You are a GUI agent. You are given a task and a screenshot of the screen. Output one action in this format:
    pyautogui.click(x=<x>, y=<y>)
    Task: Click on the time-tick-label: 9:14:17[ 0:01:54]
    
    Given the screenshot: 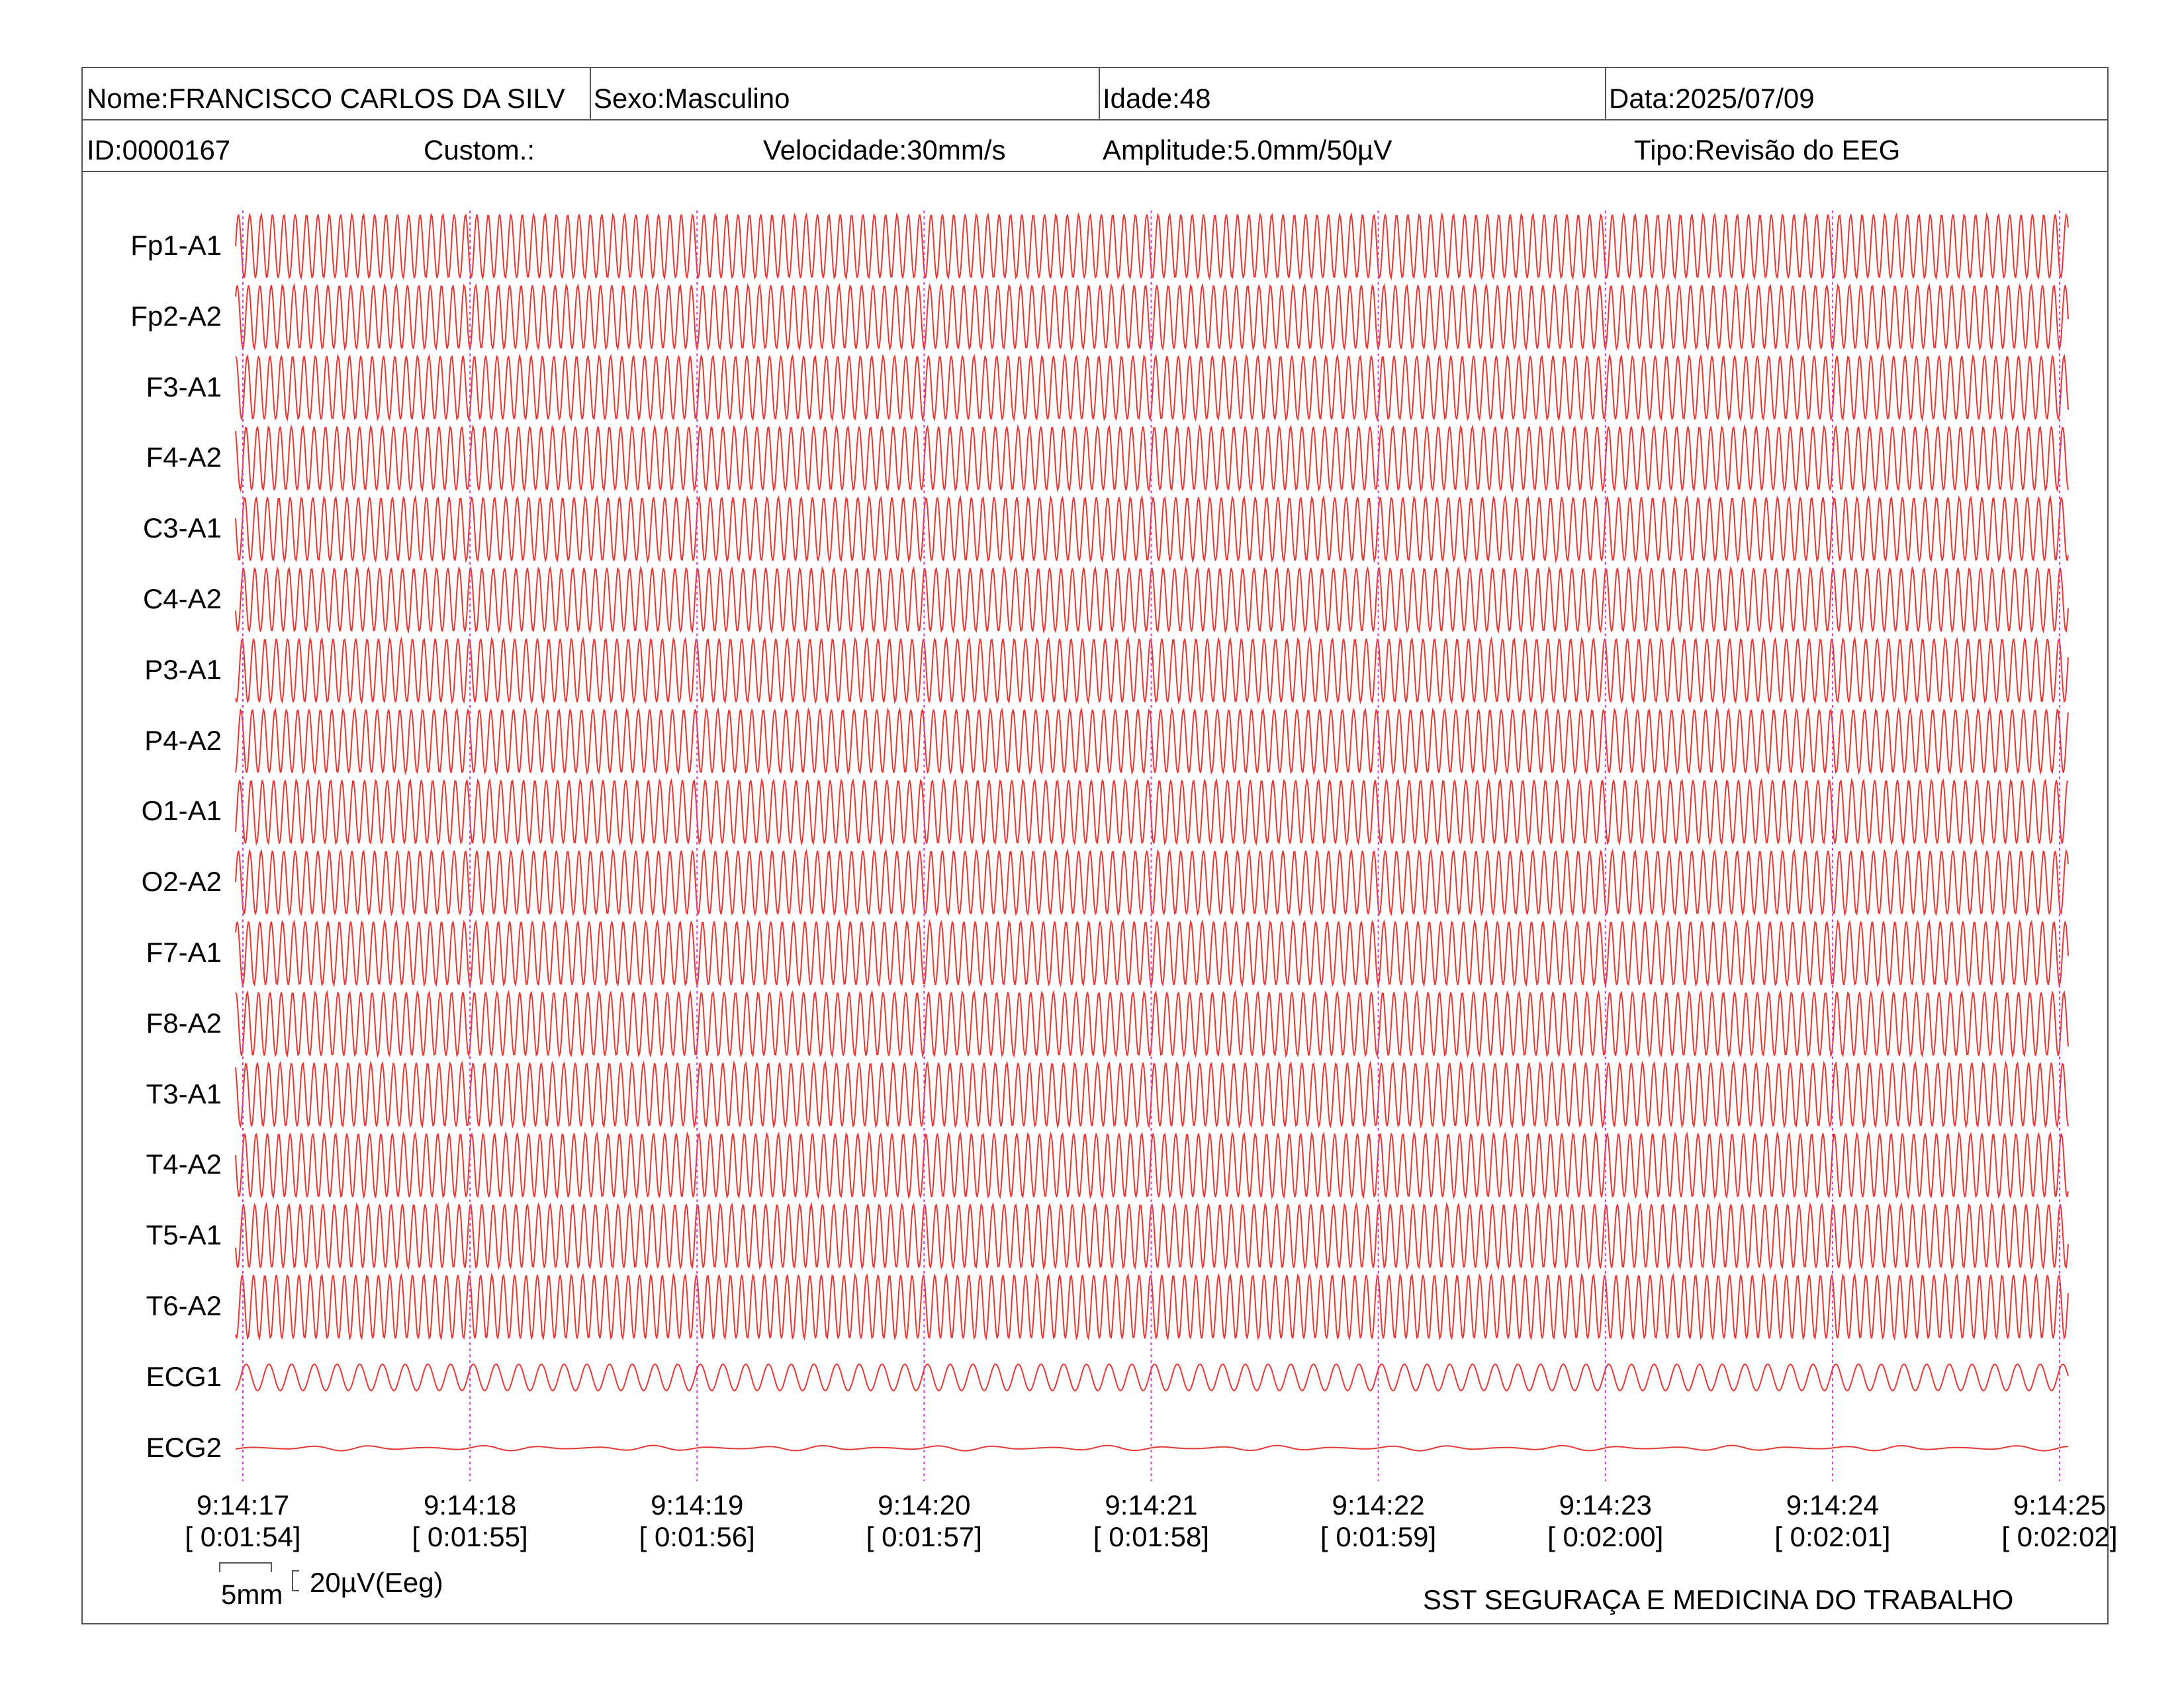 What is the action you would take?
    pyautogui.click(x=242, y=1521)
    